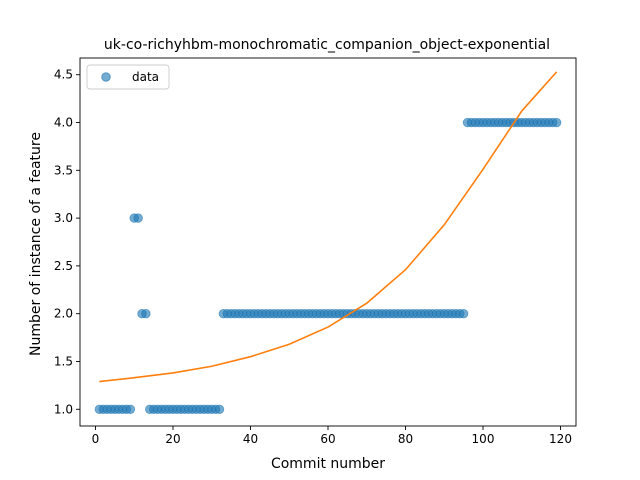 Image resolution: width=640 pixels, height=480 pixels. What do you see at coordinates (63, 361) in the screenshot?
I see `y-tick-label: 1.5` at bounding box center [63, 361].